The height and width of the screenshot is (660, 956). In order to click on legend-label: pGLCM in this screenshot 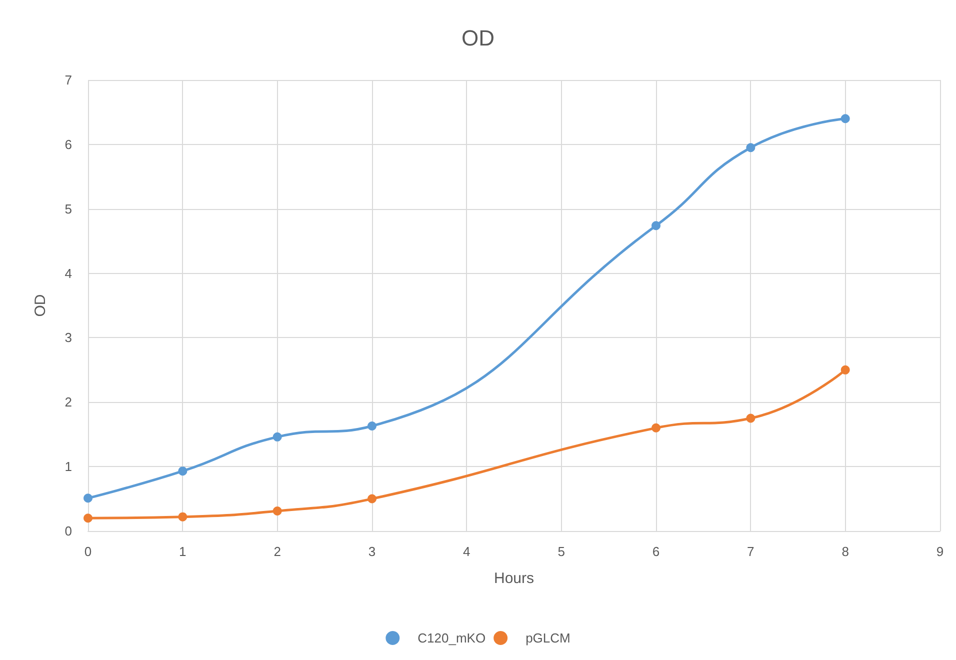, I will do `click(548, 638)`.